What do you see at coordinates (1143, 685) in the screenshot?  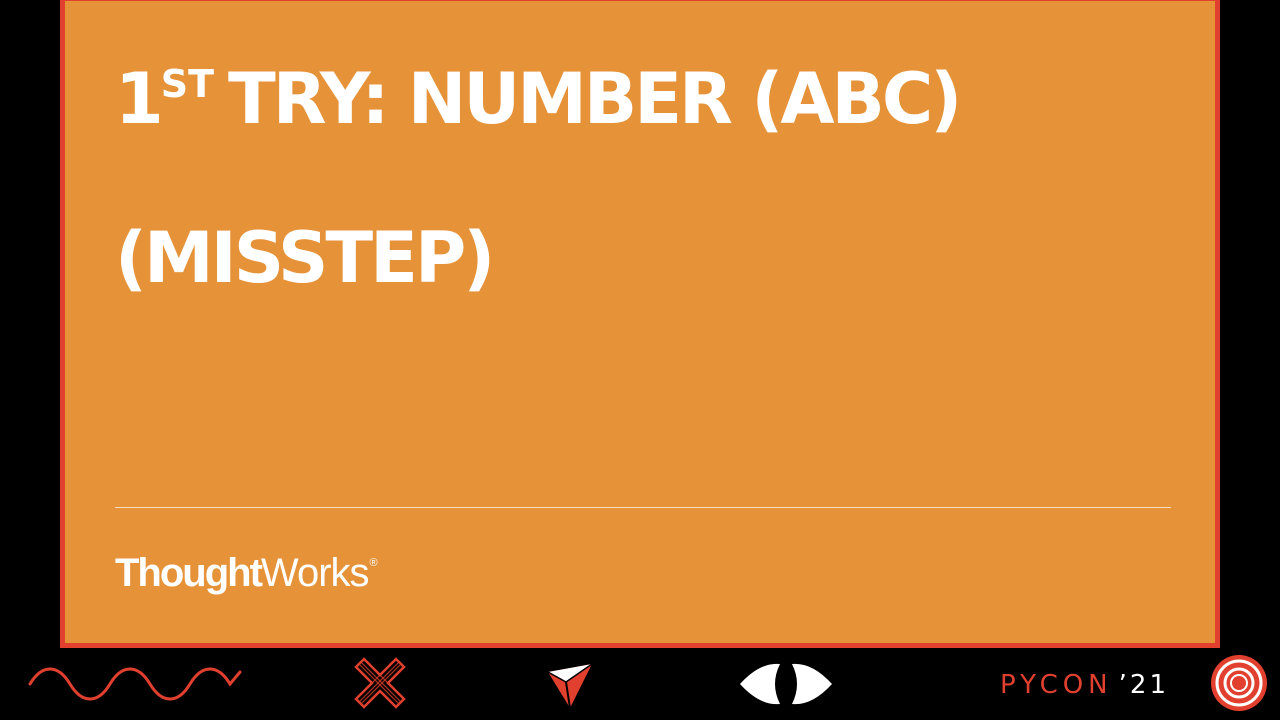 I see `event-year: ’21` at bounding box center [1143, 685].